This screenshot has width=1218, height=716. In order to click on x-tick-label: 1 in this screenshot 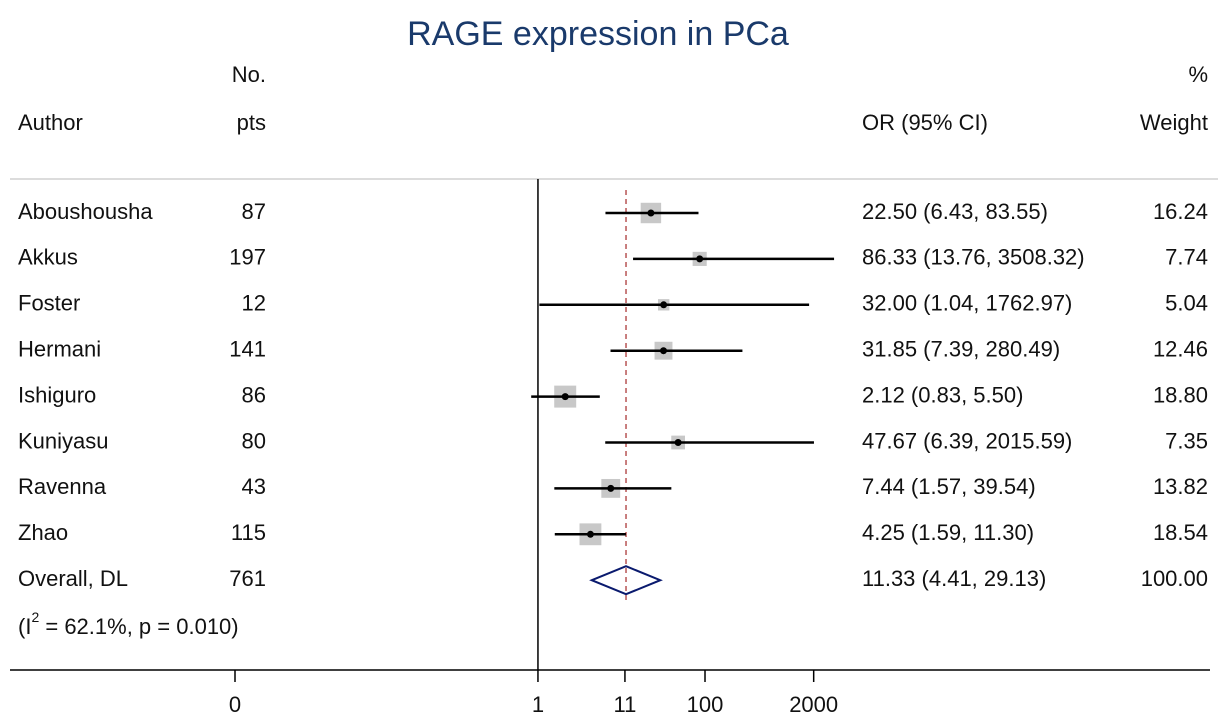, I will do `click(538, 704)`.